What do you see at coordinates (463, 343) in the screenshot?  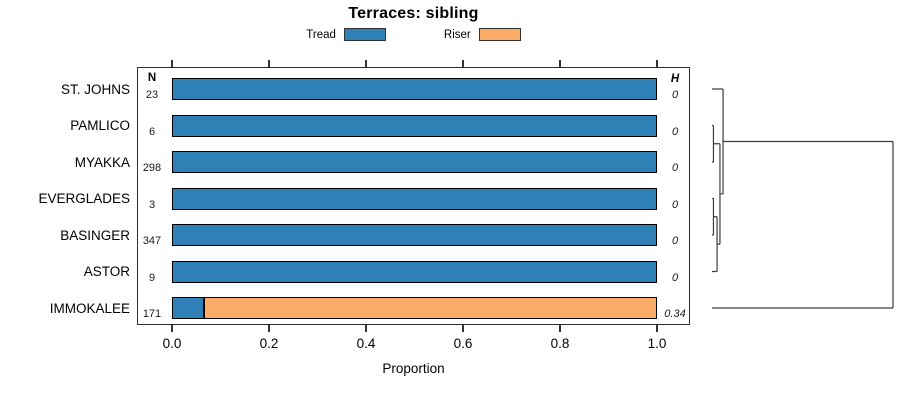 I see `x-tick-label: 0.6` at bounding box center [463, 343].